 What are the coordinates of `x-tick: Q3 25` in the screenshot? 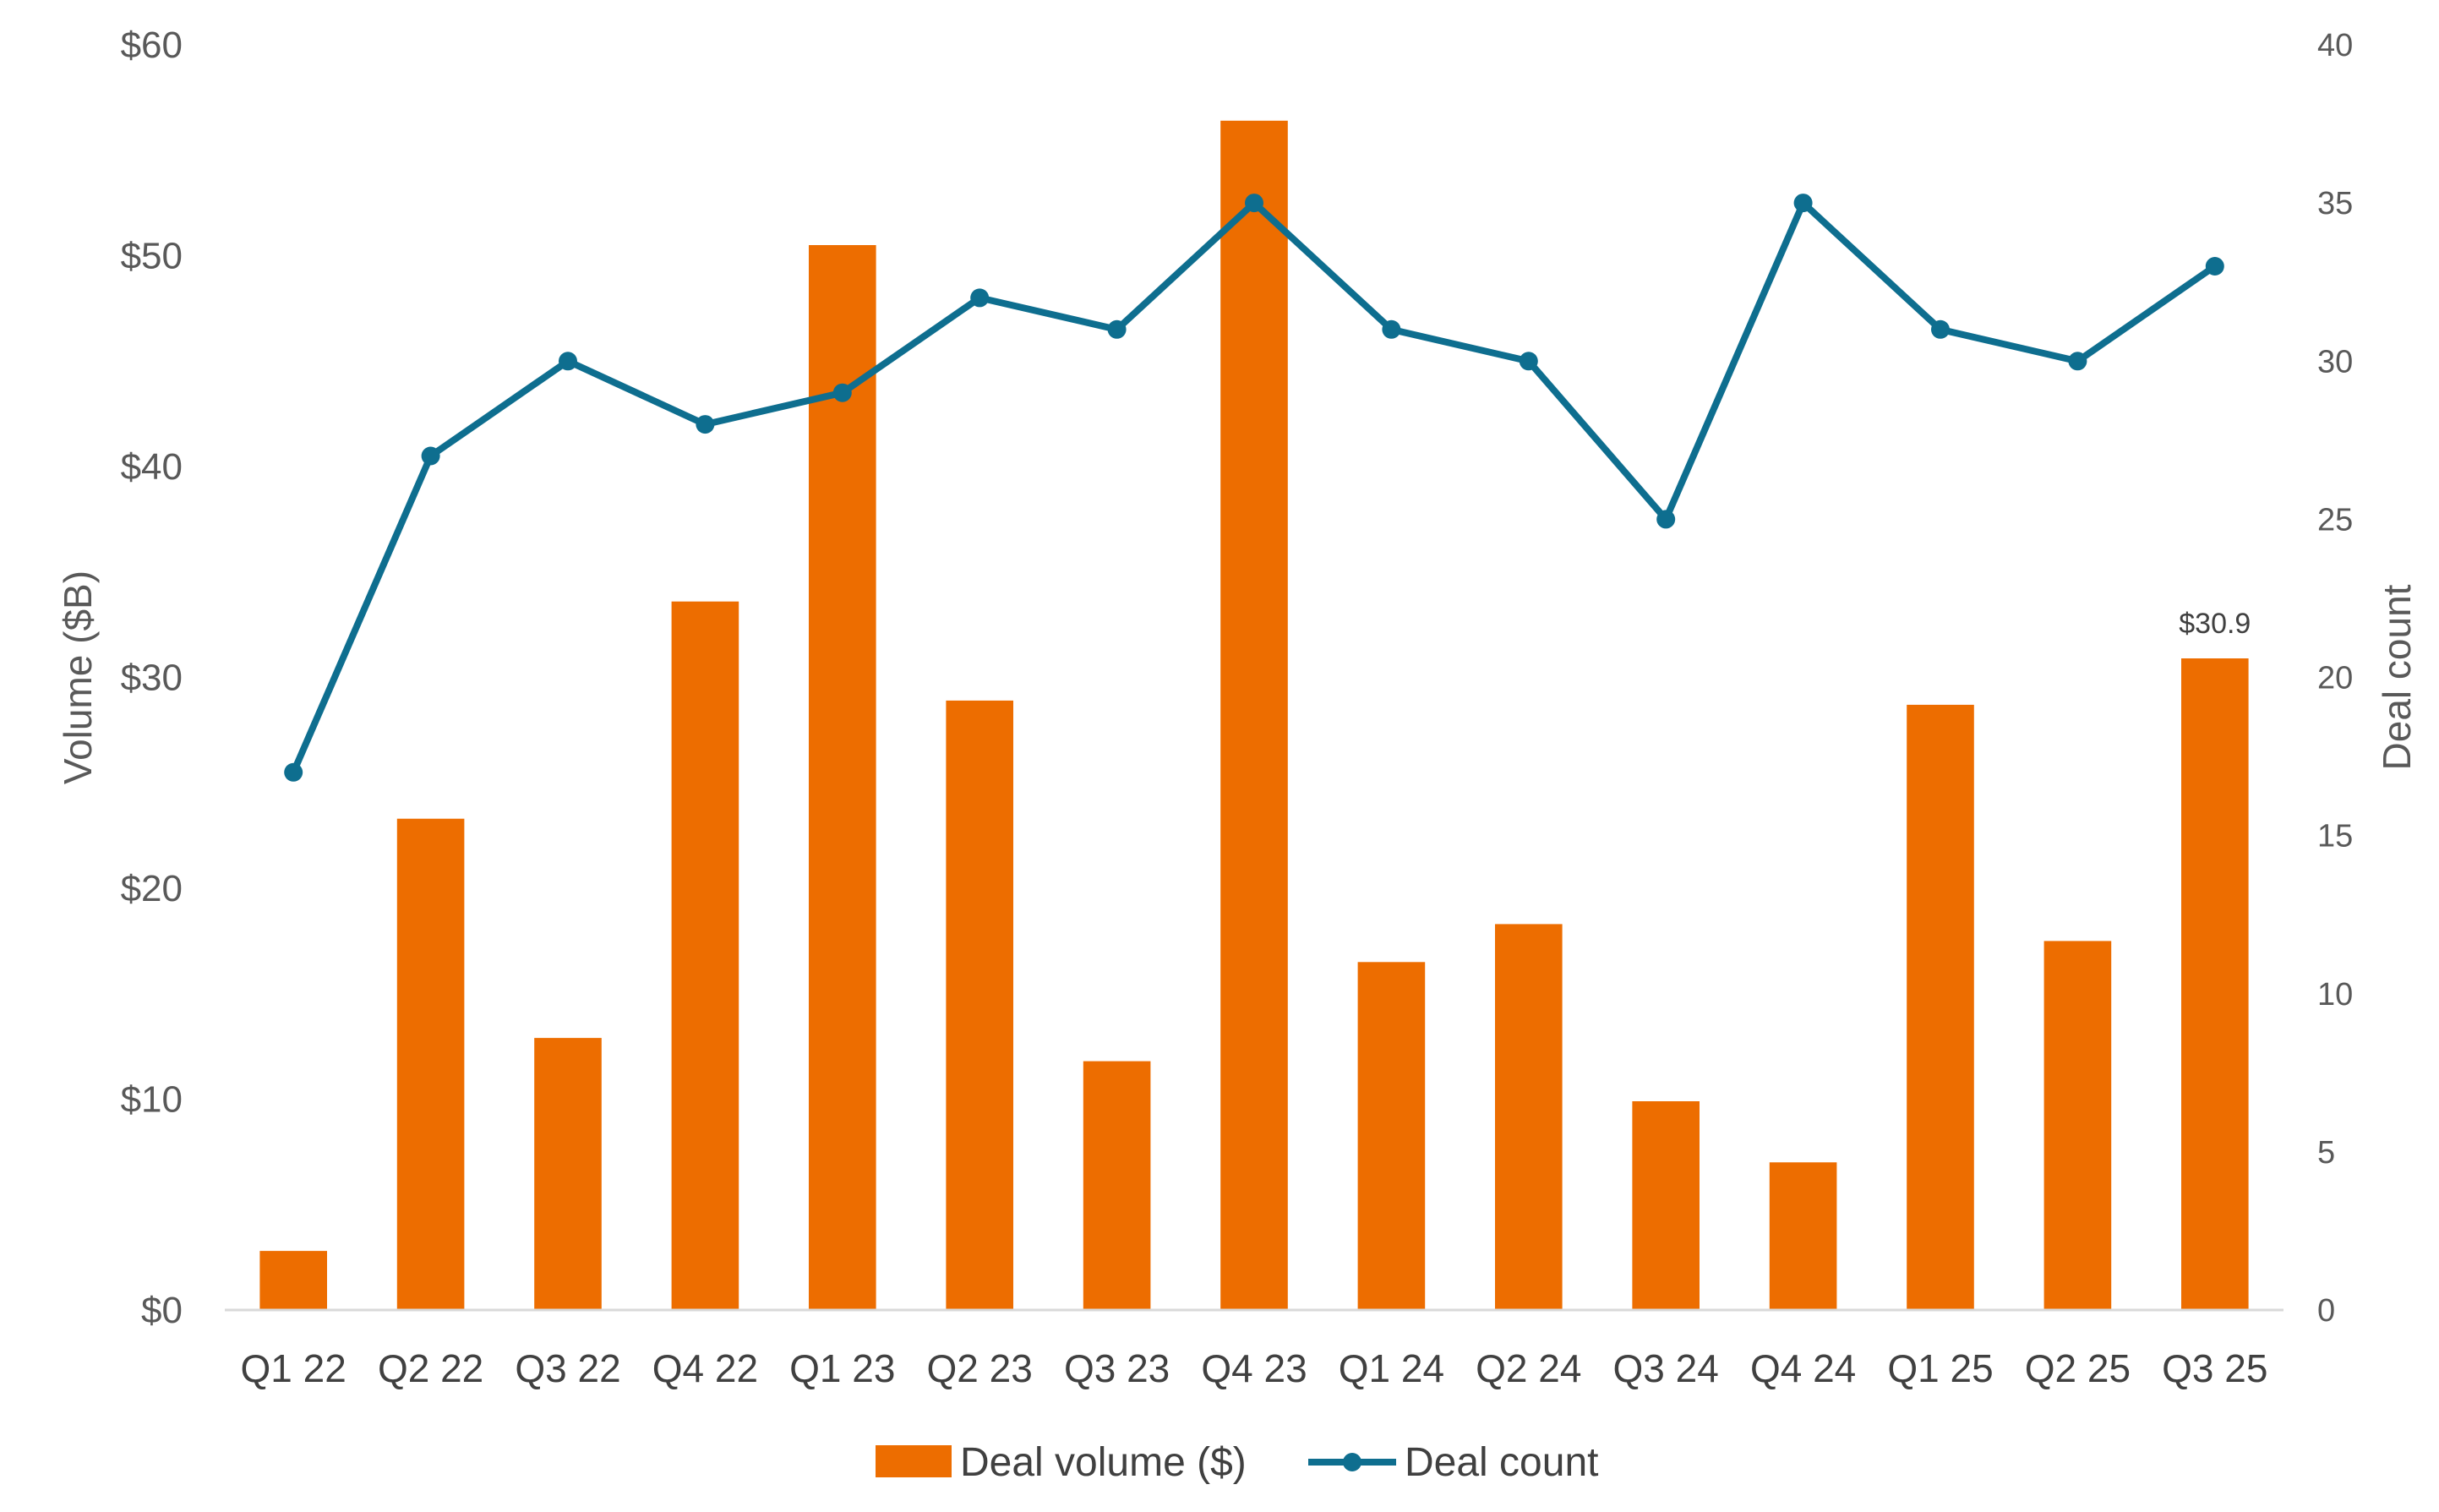 It's located at (2214, 1368).